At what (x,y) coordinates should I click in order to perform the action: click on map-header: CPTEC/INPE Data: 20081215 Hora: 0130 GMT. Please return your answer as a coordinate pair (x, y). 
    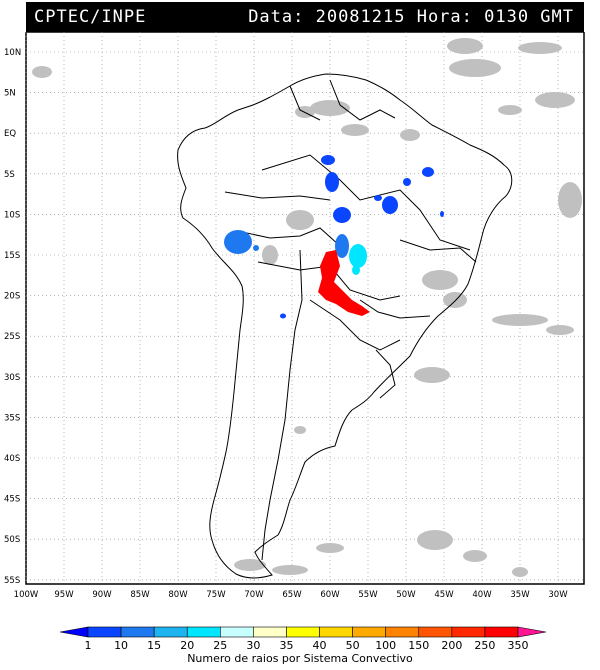
    Looking at the image, I should click on (305, 17).